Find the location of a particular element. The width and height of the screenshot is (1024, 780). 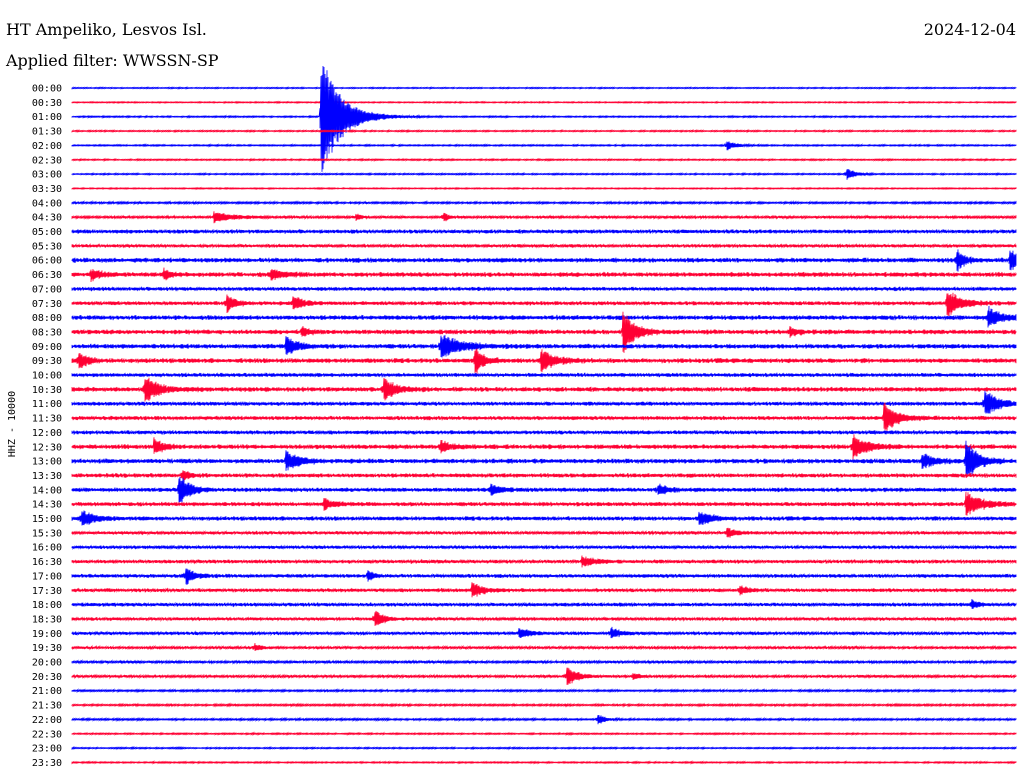

tick-label: 00:00 is located at coordinates (47, 89).